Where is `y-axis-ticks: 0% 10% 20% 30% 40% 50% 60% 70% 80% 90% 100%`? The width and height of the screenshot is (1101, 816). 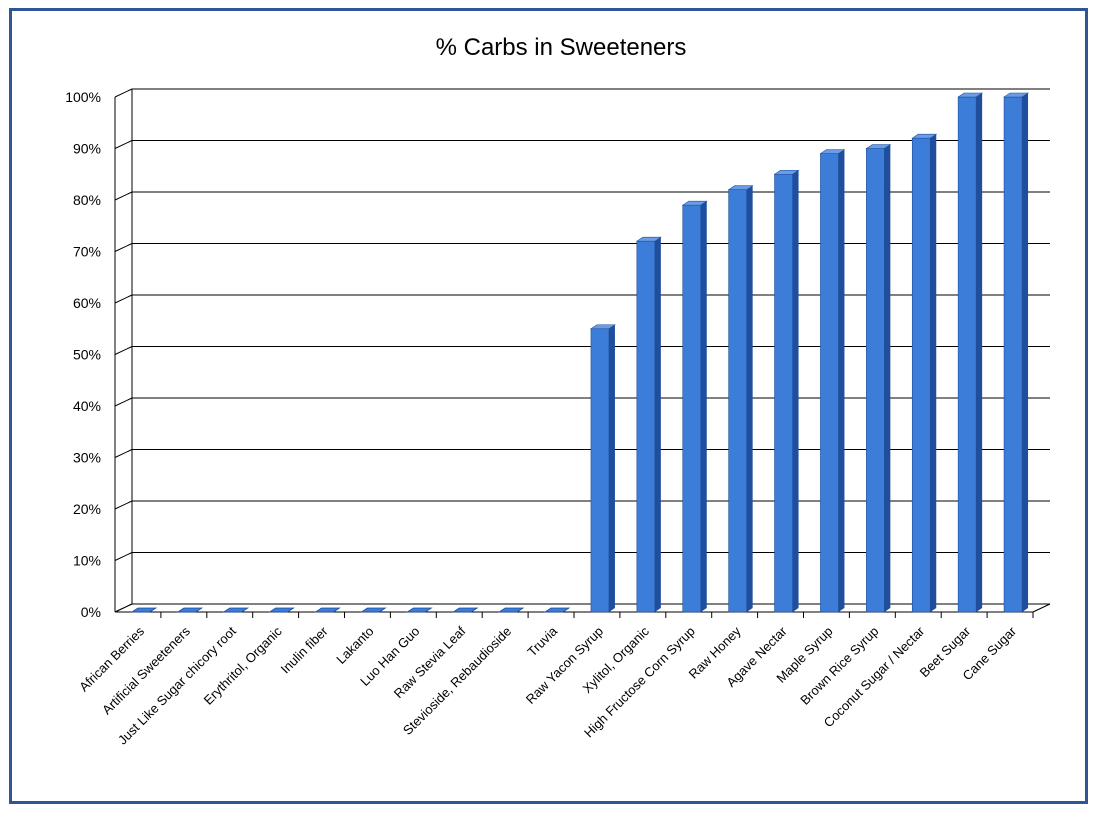 y-axis-ticks: 0% 10% 20% 30% 40% 50% 60% 70% 80% 90% 100% is located at coordinates (83, 354).